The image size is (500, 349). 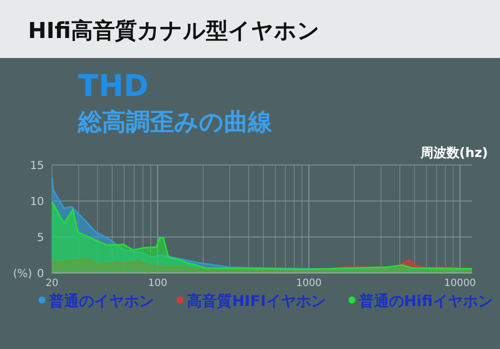 What do you see at coordinates (175, 102) in the screenshot?
I see `chart-subtitle: THD 総高調歪みの曲線` at bounding box center [175, 102].